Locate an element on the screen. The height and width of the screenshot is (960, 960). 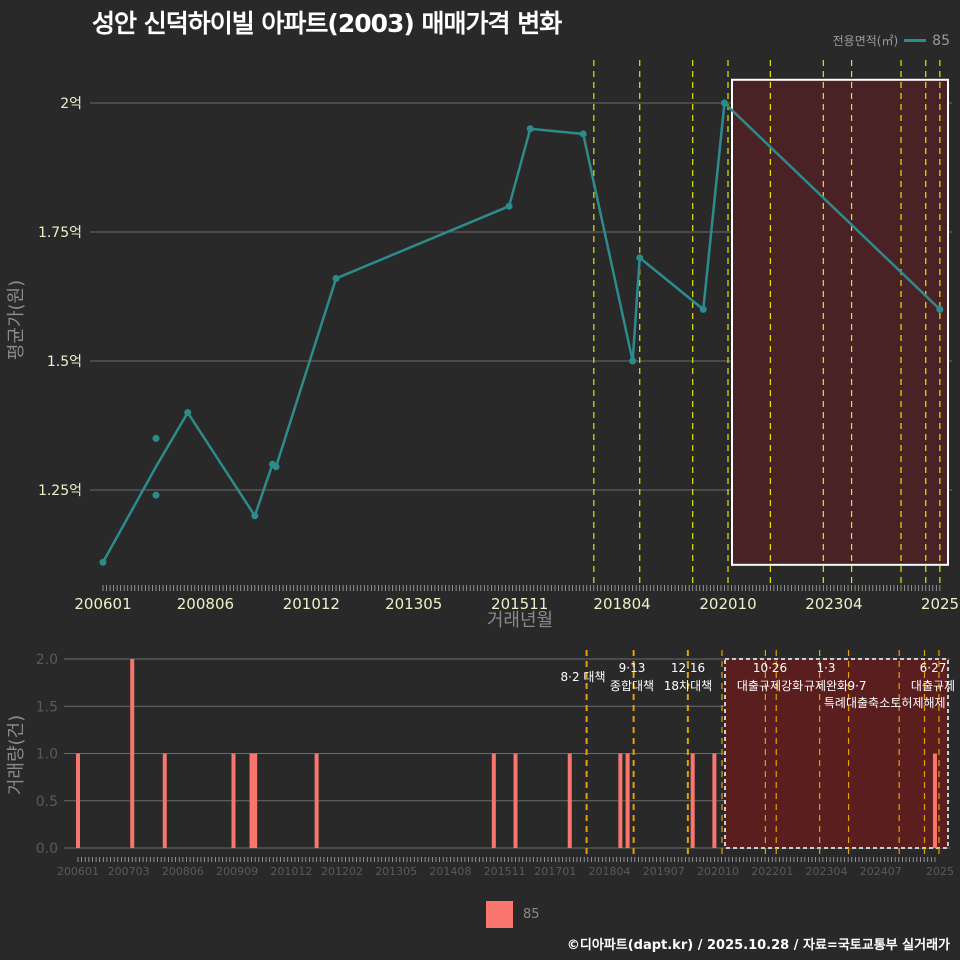
policy-annotation: 토허제해제 is located at coordinates (917, 703).